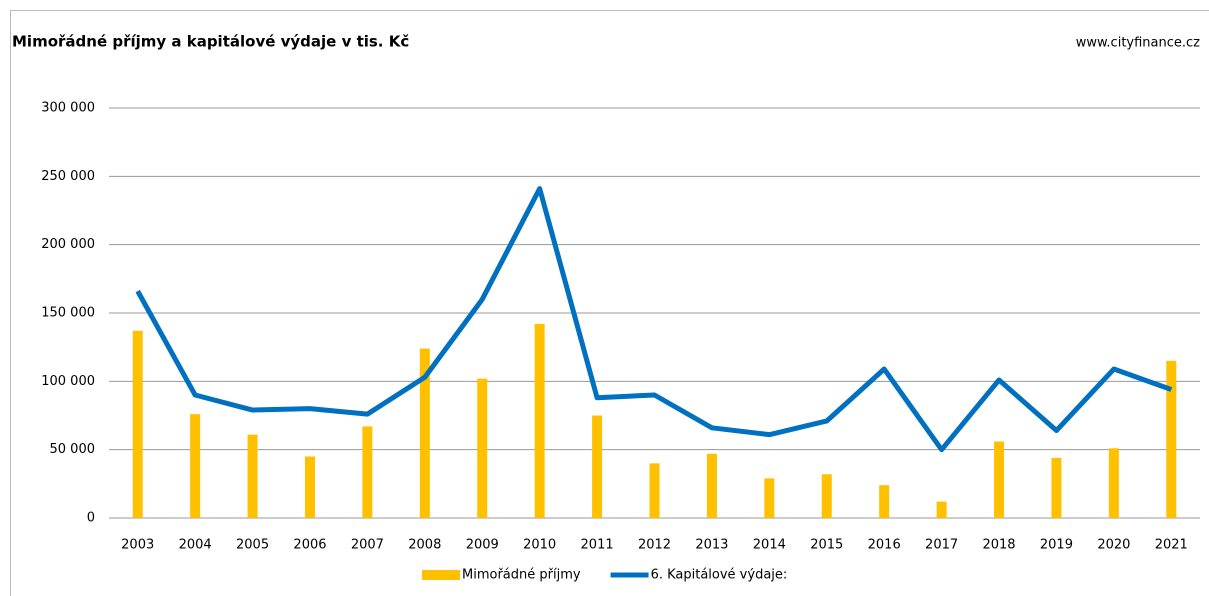  Describe the element at coordinates (73, 449) in the screenshot. I see `y-tick-label: 50 000` at that location.